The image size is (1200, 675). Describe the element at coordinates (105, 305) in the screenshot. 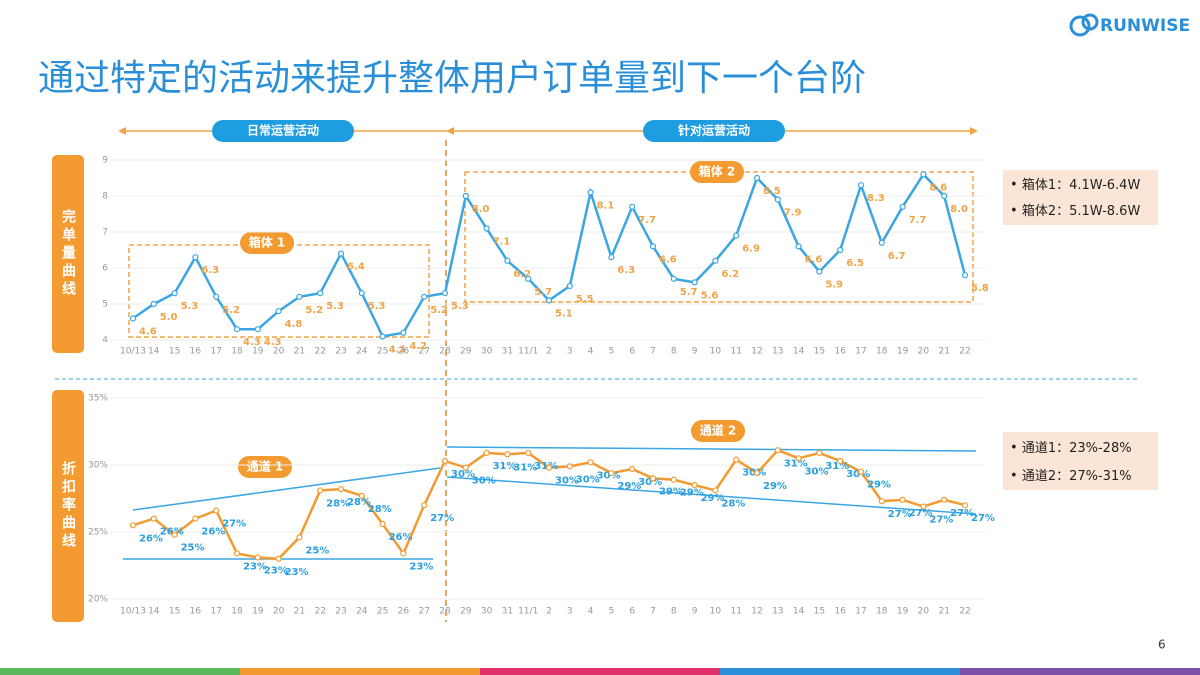

I see `y-tick-label: 5` at that location.